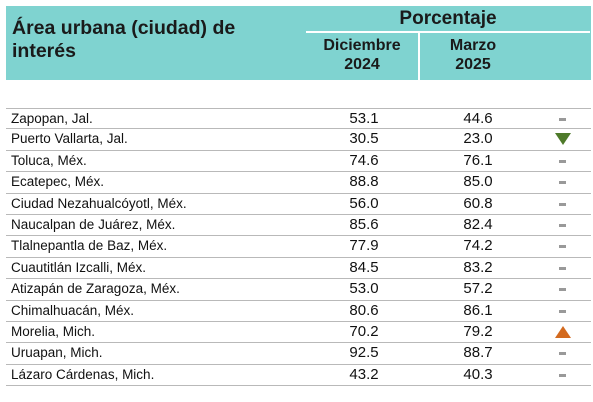  What do you see at coordinates (99, 203) in the screenshot?
I see `city-name: Ciudad Nezahualcóyotl, Méx.` at bounding box center [99, 203].